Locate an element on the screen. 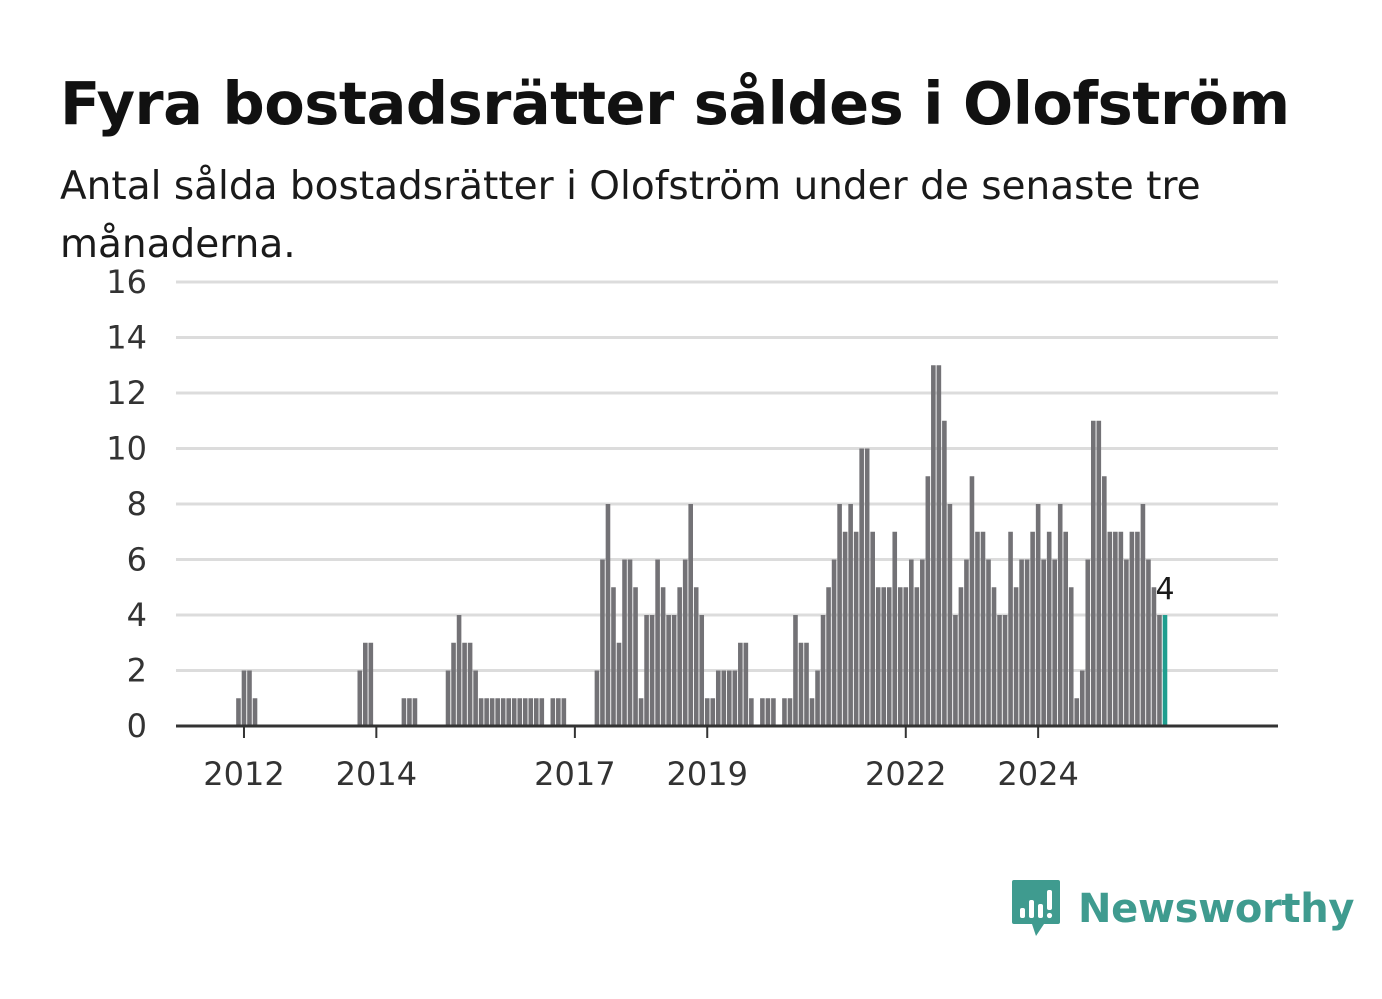  bar-labels: 4 is located at coordinates (1164, 589).